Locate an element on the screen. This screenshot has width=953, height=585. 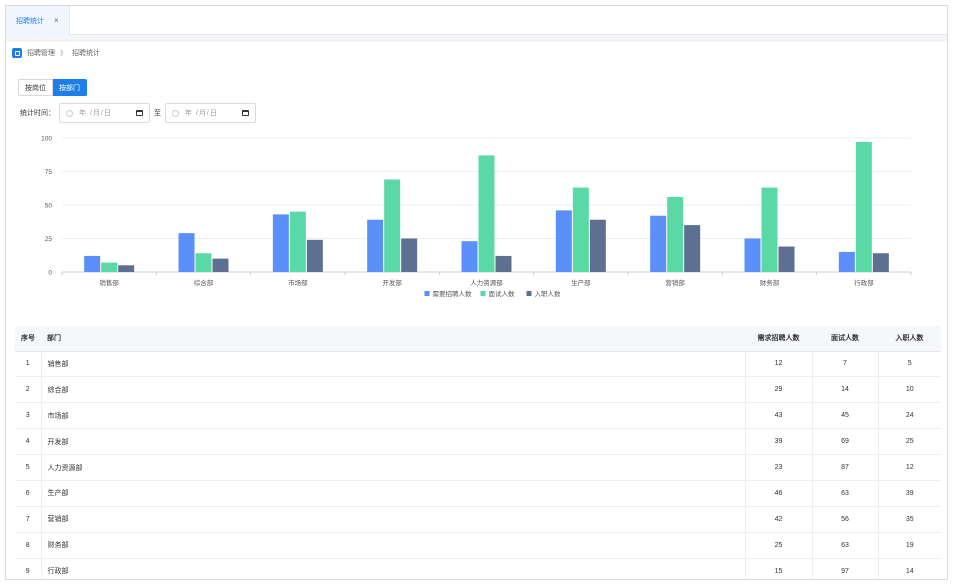
x-tick-label: 生产部 is located at coordinates (581, 282).